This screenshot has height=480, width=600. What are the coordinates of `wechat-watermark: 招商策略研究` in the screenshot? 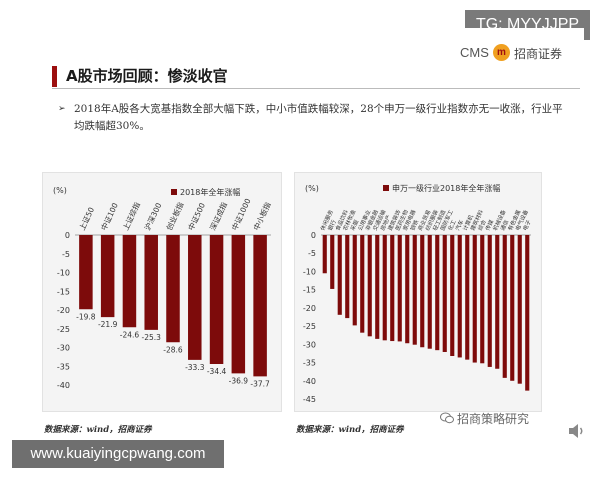 It's located at (484, 418).